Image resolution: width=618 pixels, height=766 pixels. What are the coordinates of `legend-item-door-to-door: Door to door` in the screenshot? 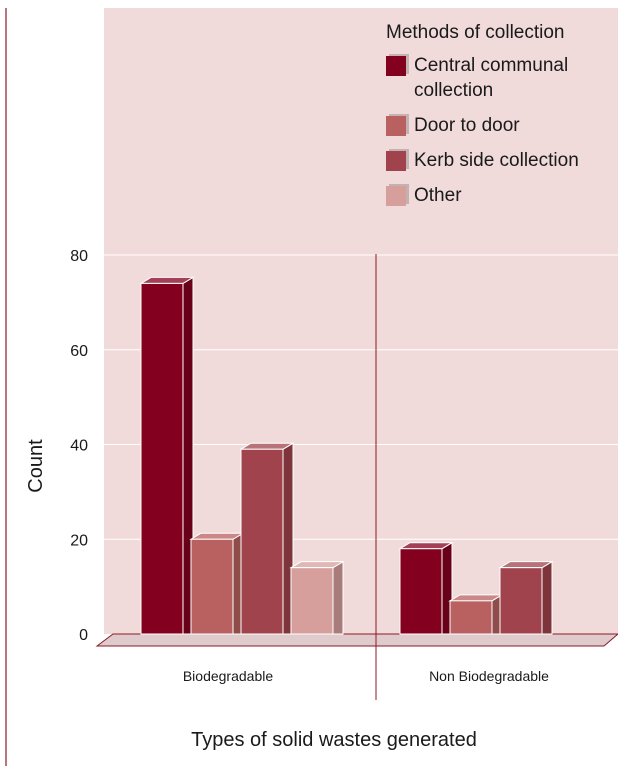 It's located at (500, 125).